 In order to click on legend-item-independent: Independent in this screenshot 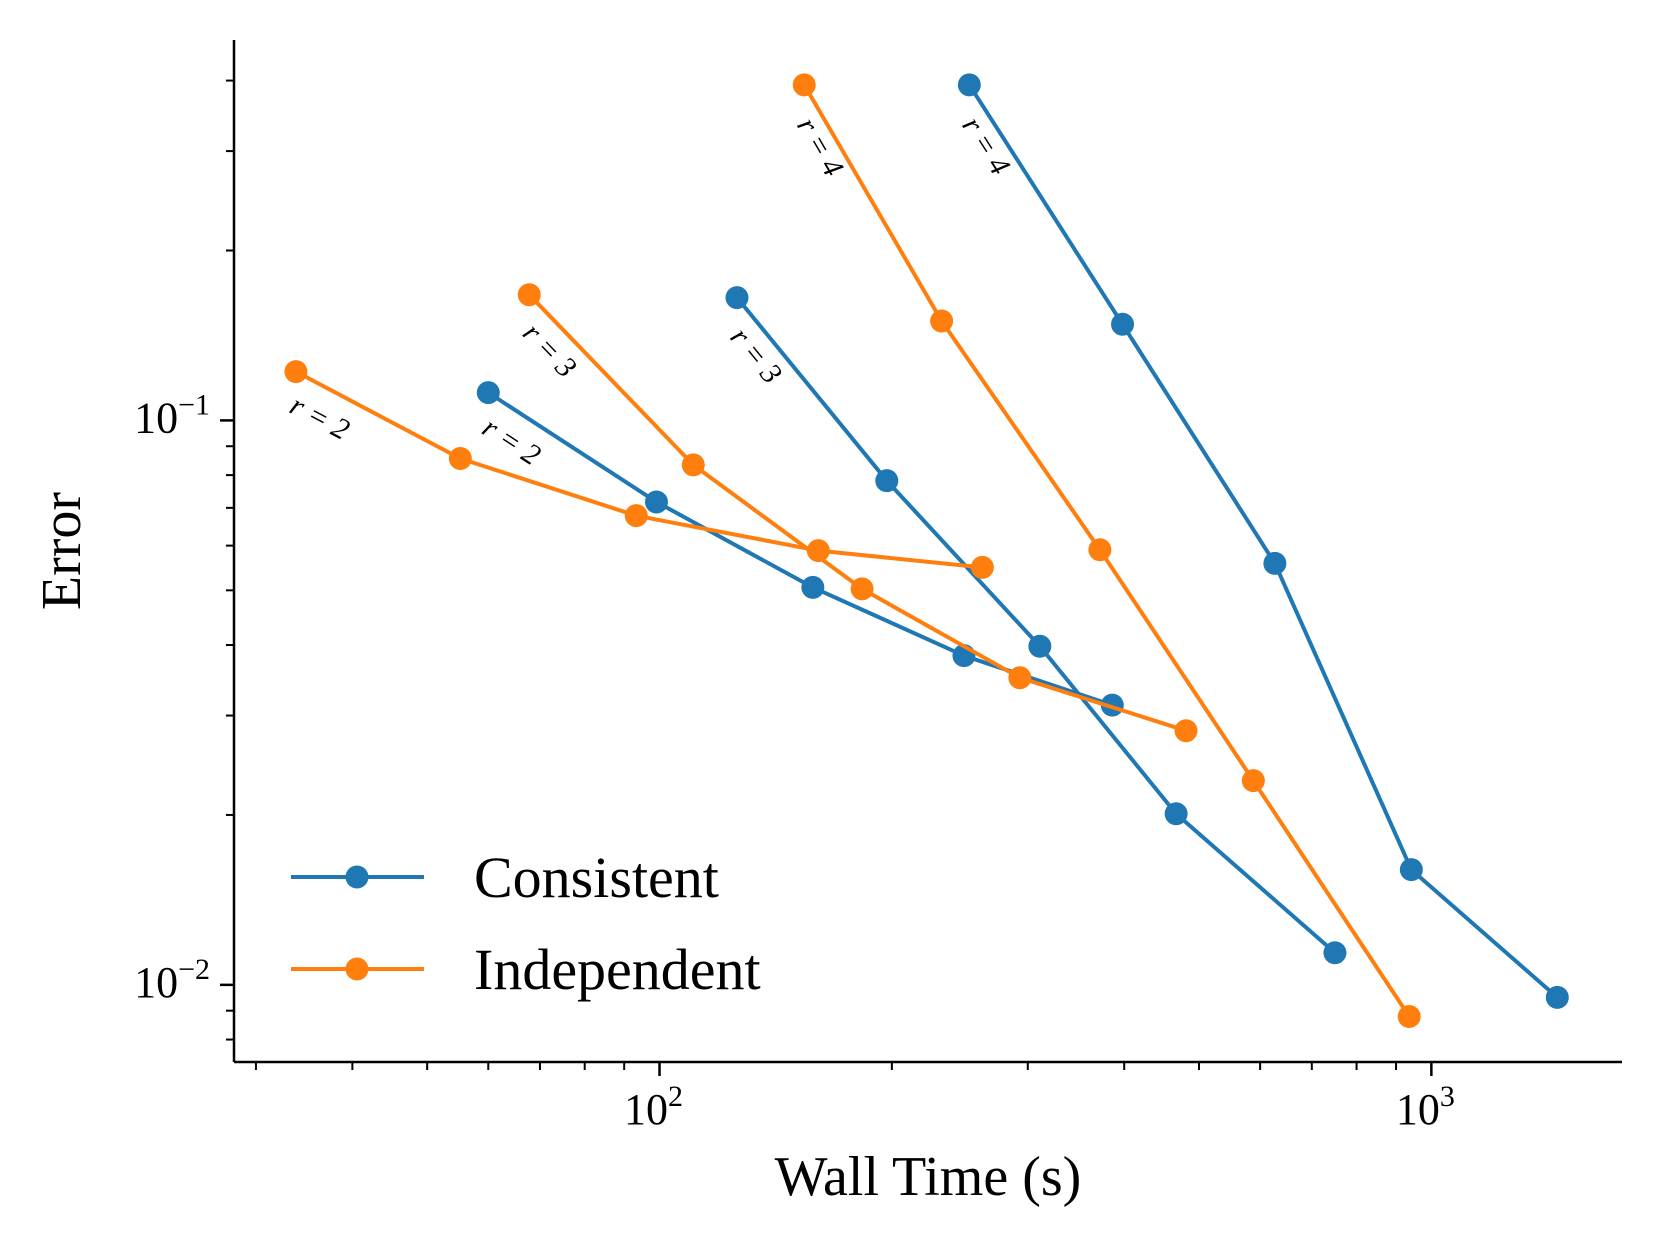, I will do `click(526, 969)`.